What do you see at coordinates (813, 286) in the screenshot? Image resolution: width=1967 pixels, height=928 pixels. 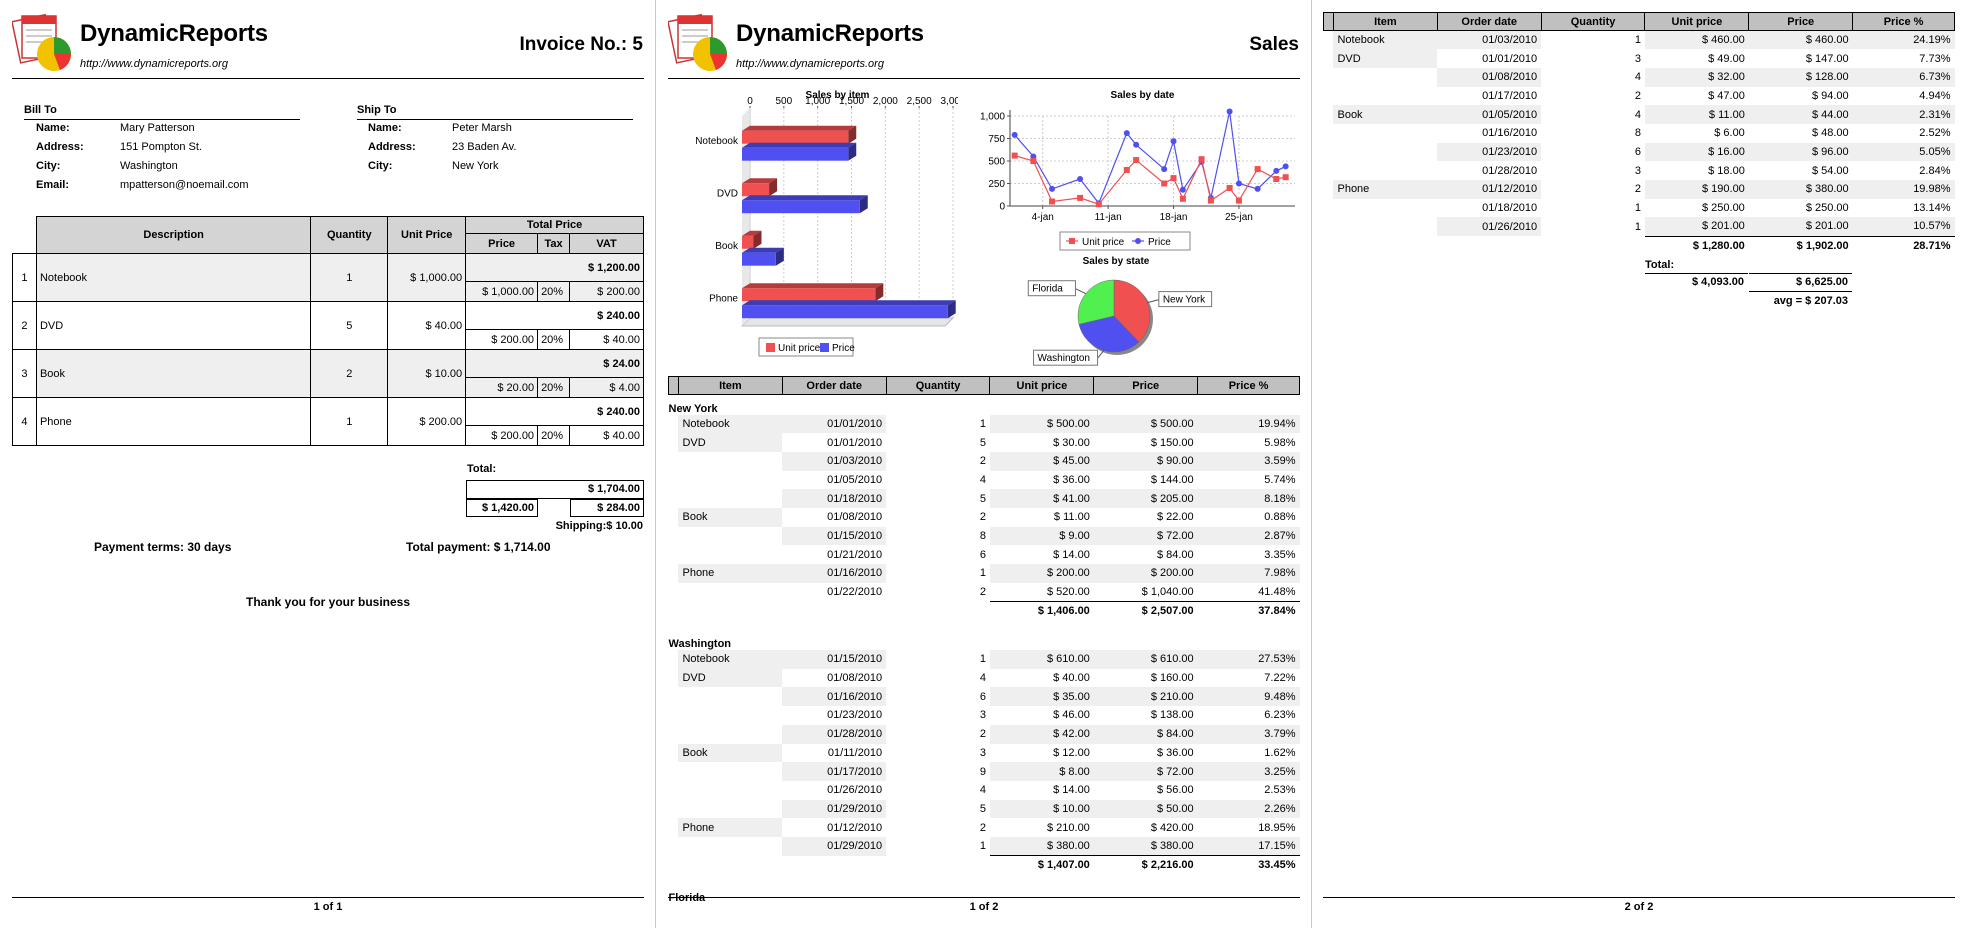 I see `bar-top` at bounding box center [813, 286].